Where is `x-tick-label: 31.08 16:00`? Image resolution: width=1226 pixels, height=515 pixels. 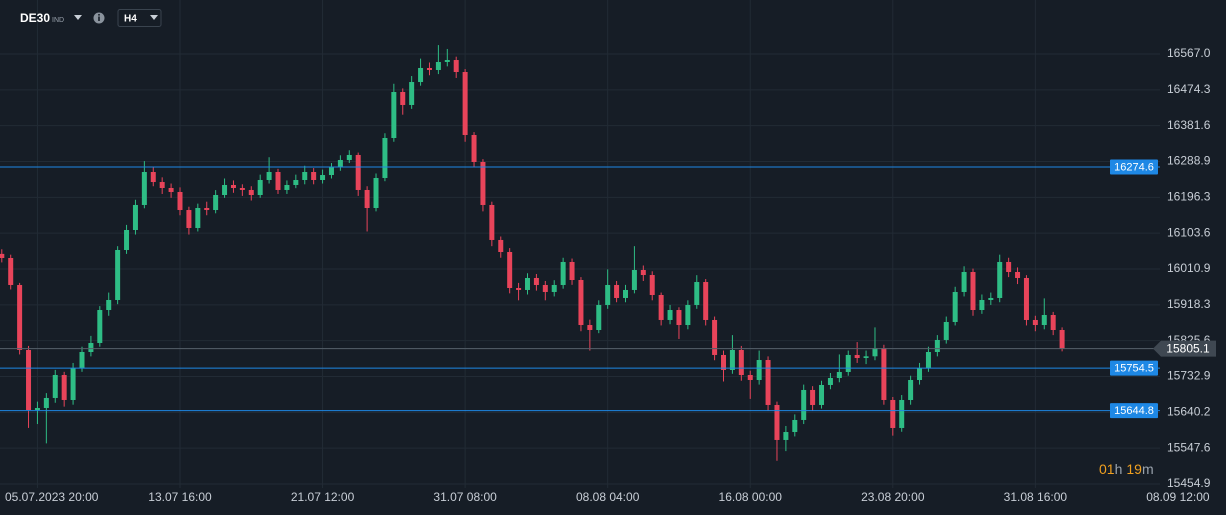 x-tick-label: 31.08 16:00 is located at coordinates (1036, 497).